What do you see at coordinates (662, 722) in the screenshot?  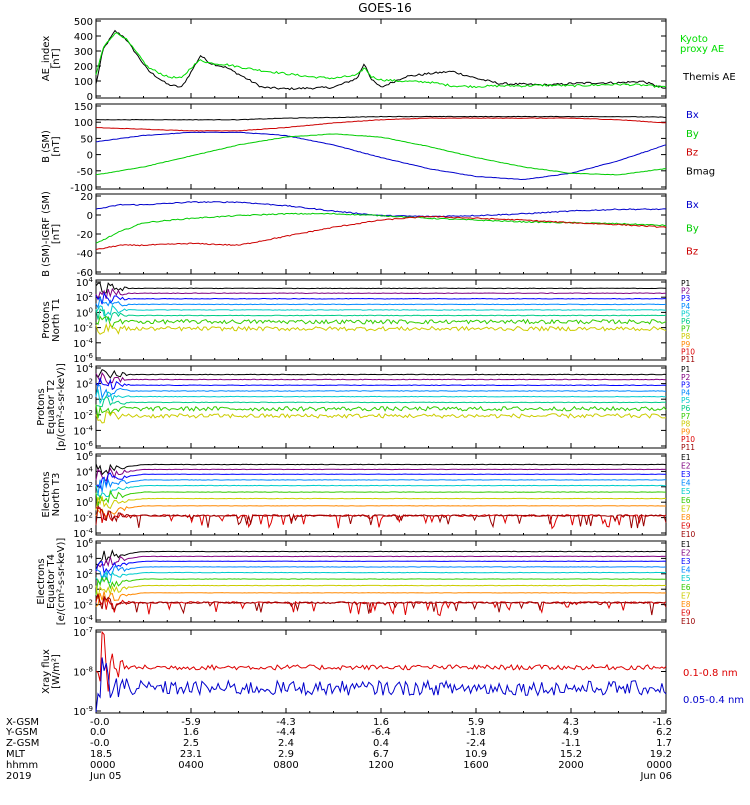 I see `footer-value: -1.6` at bounding box center [662, 722].